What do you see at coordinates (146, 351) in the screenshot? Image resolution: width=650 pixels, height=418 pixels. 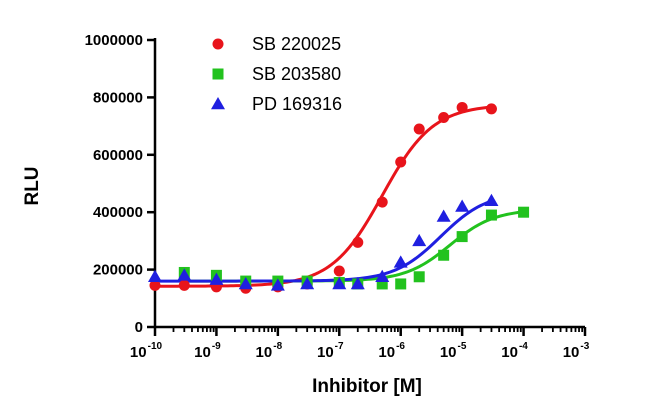 I see `x-tick-label: 10⁻¹⁰` at bounding box center [146, 351].